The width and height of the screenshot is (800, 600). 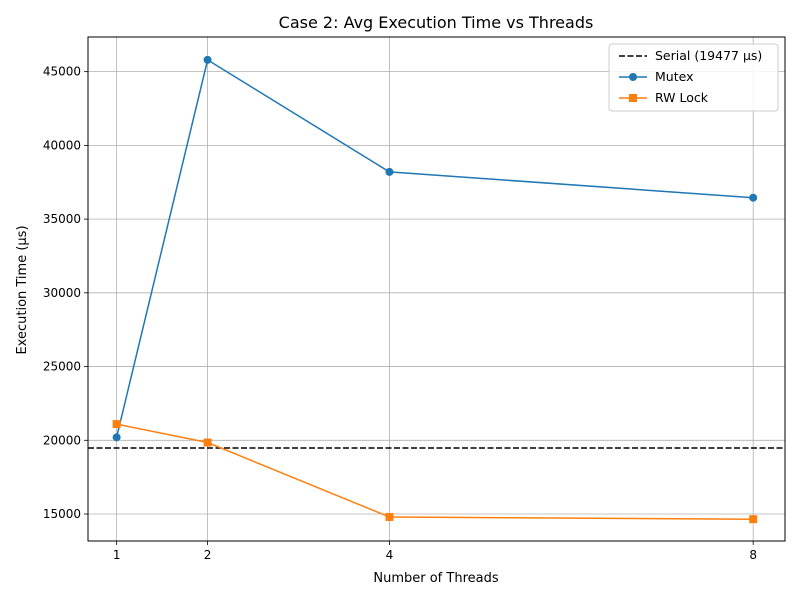 What do you see at coordinates (708, 55) in the screenshot?
I see `legend-label-serial: Serial (19477 µs)` at bounding box center [708, 55].